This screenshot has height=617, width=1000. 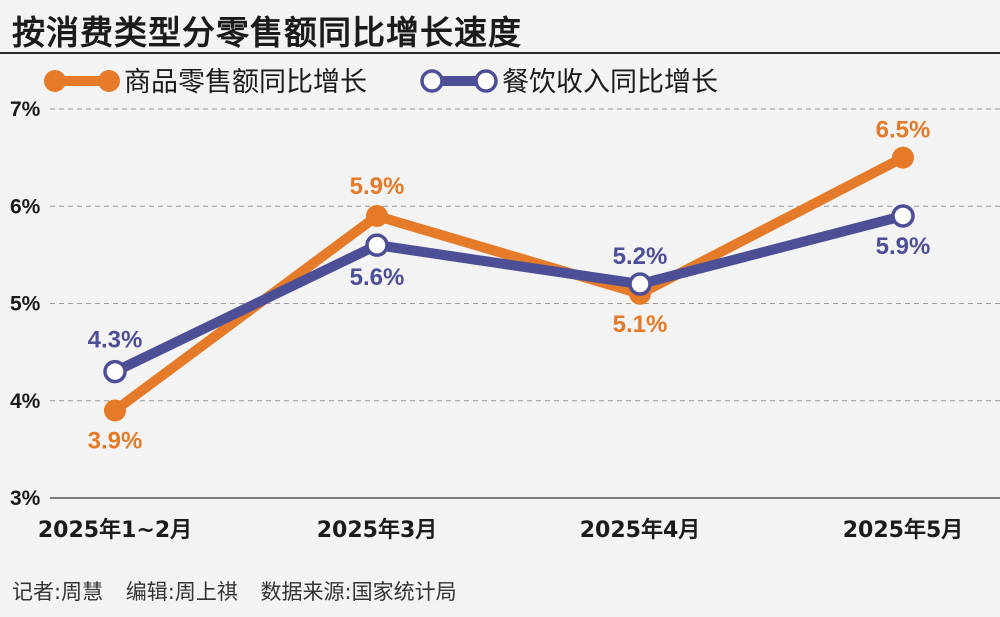 I want to click on retail-data-label: 5.9%, so click(x=377, y=186).